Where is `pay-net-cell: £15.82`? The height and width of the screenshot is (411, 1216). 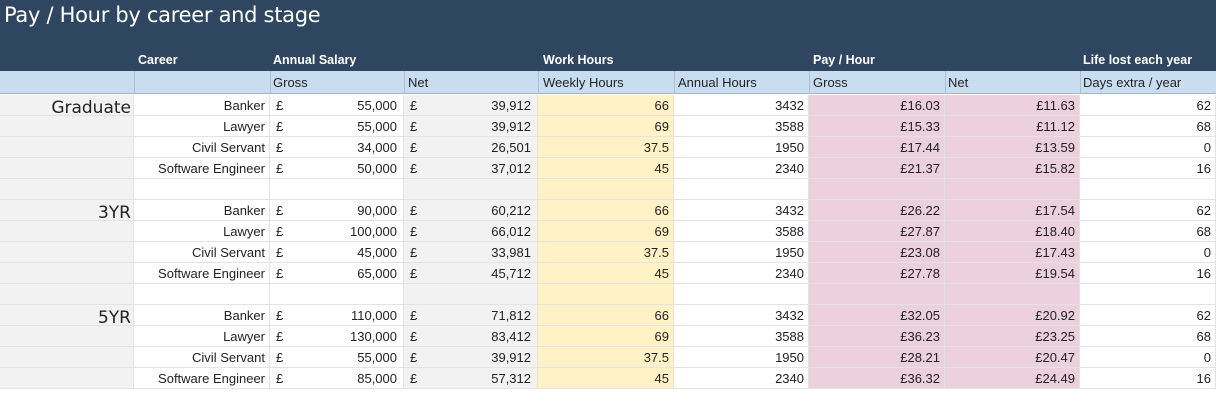 pay-net-cell: £15.82 is located at coordinates (1012, 168).